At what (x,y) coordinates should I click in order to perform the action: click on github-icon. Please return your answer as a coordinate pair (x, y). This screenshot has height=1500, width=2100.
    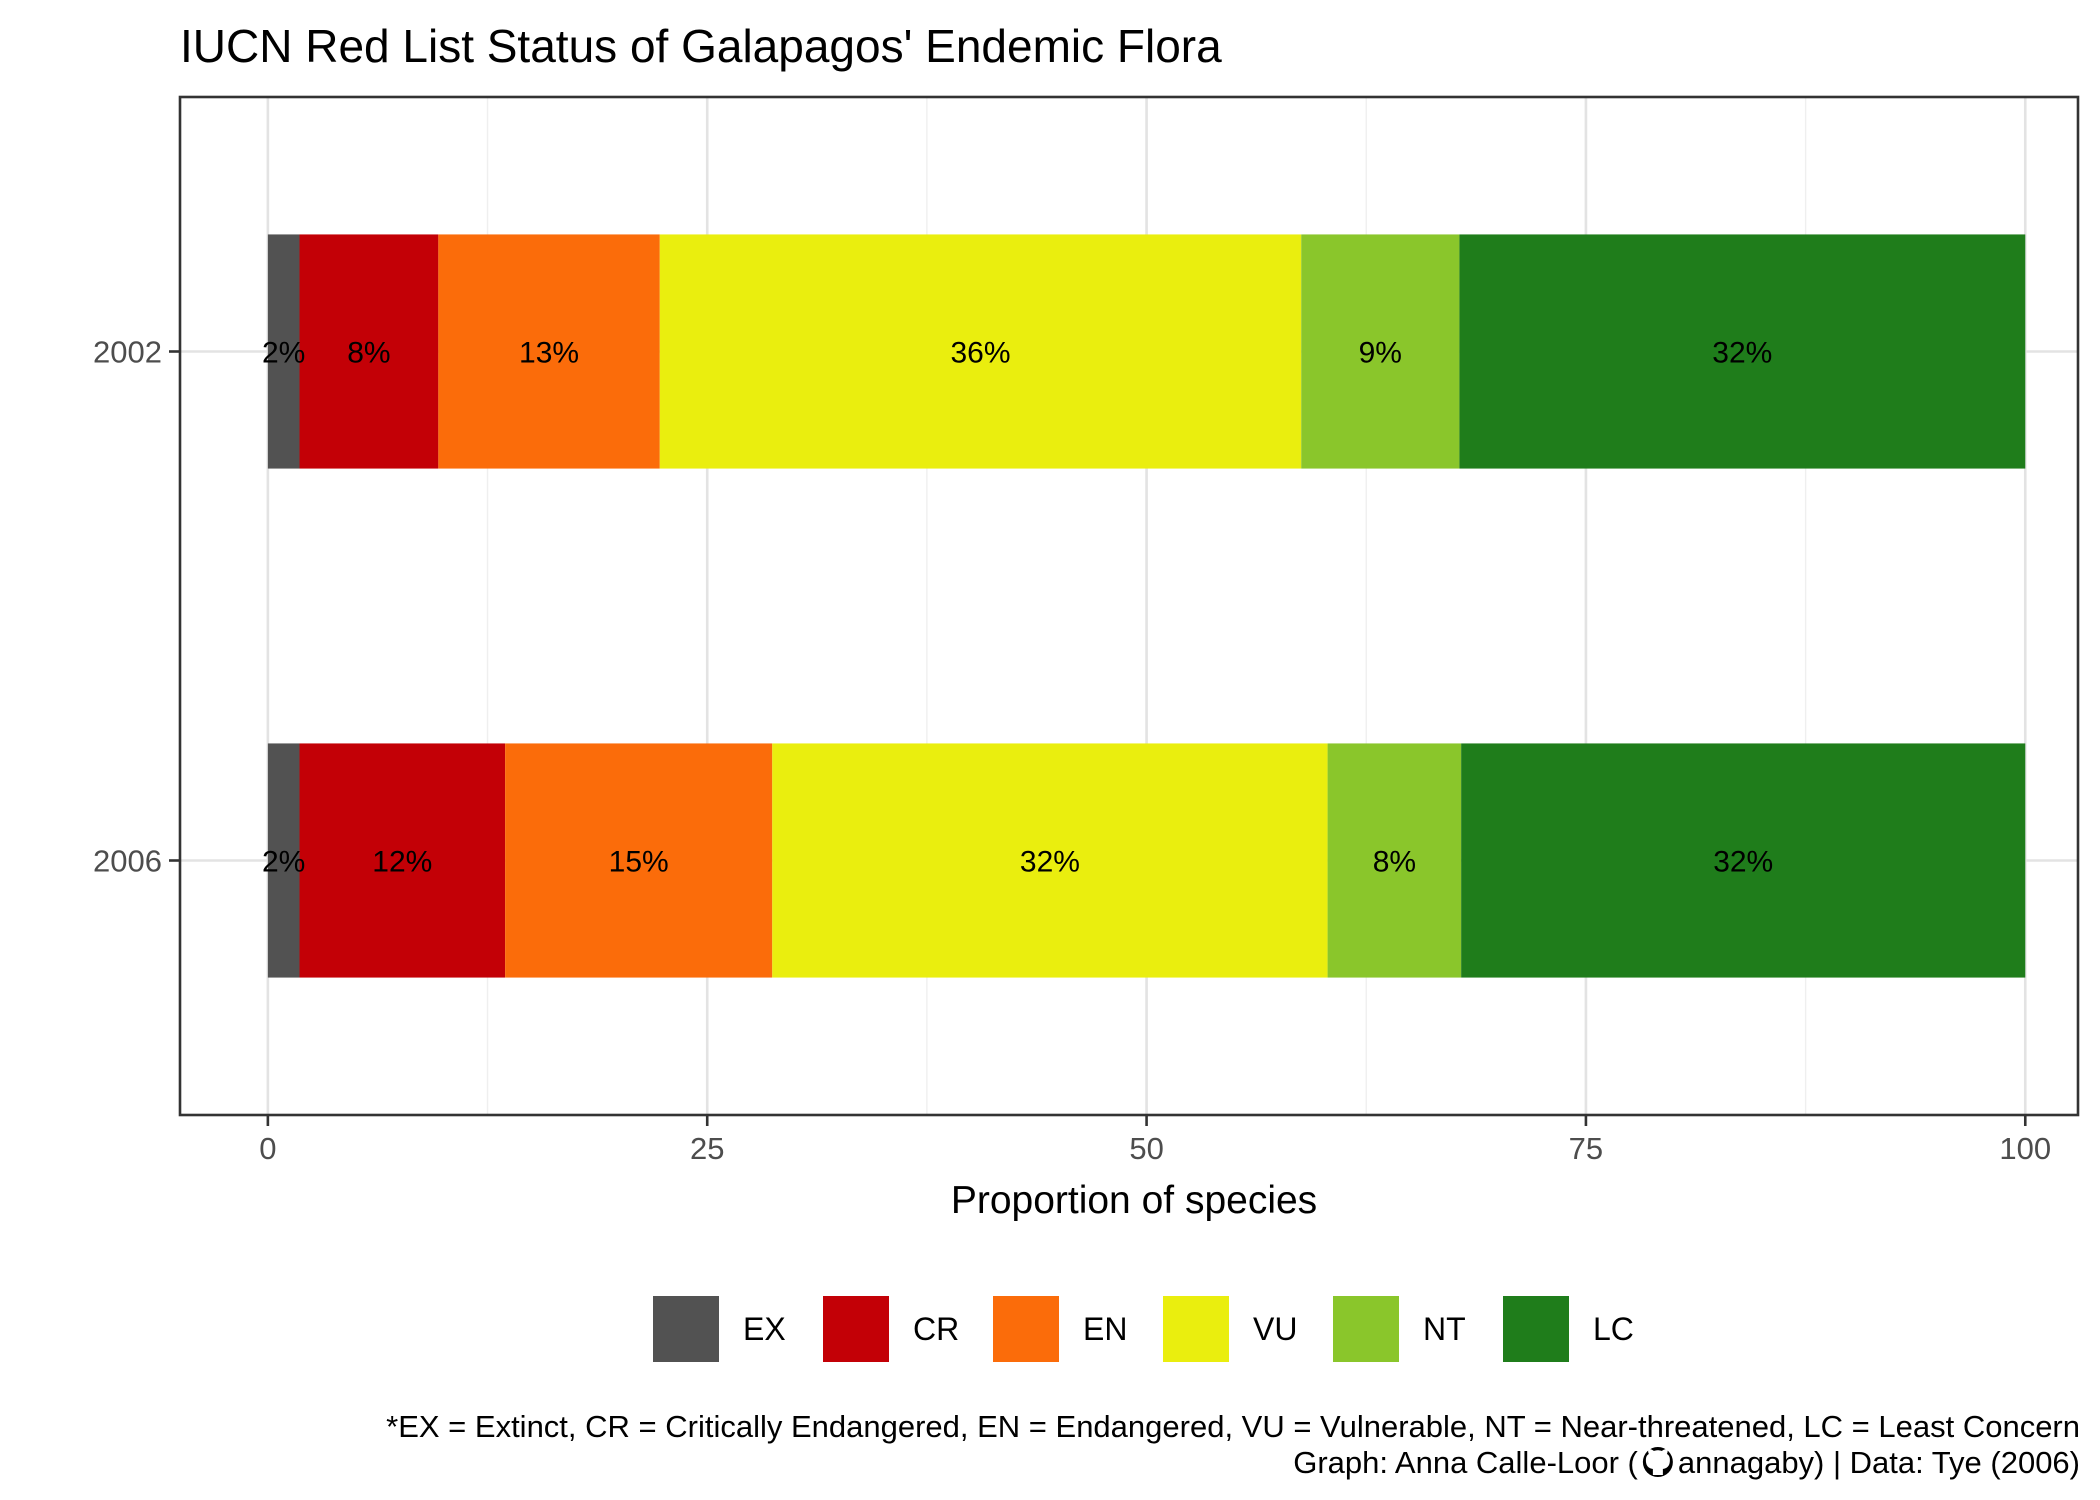
    Looking at the image, I should click on (1657, 1462).